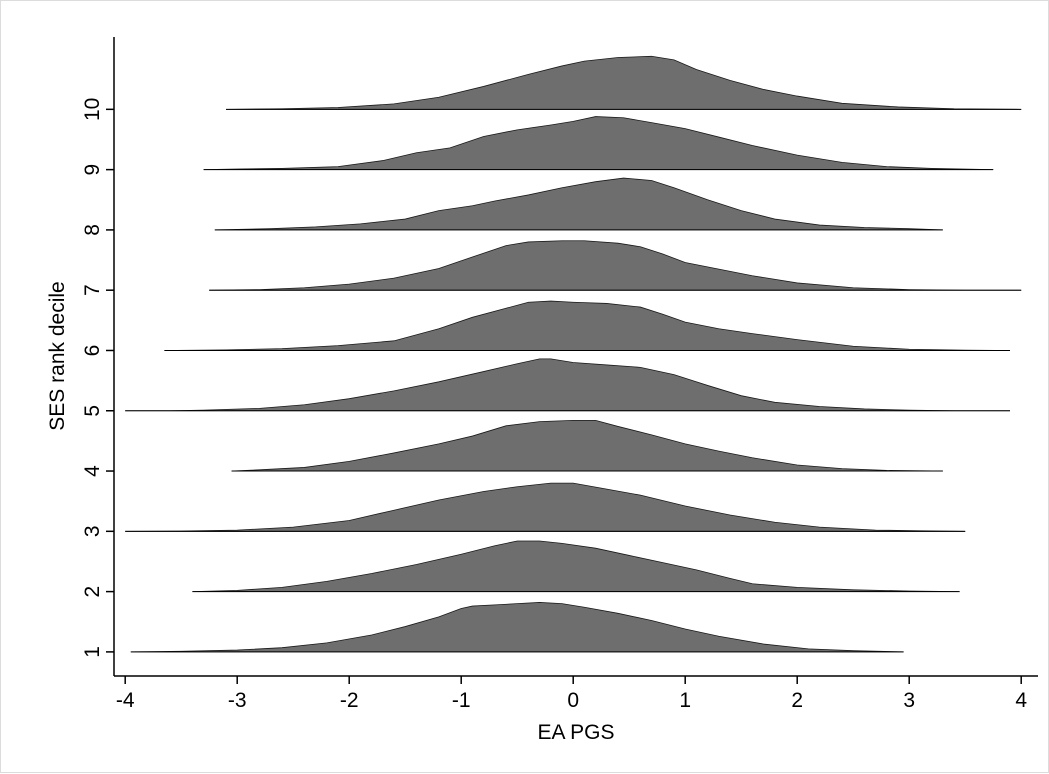 The image size is (1049, 774). Describe the element at coordinates (797, 700) in the screenshot. I see `x-tick-label: 2` at that location.